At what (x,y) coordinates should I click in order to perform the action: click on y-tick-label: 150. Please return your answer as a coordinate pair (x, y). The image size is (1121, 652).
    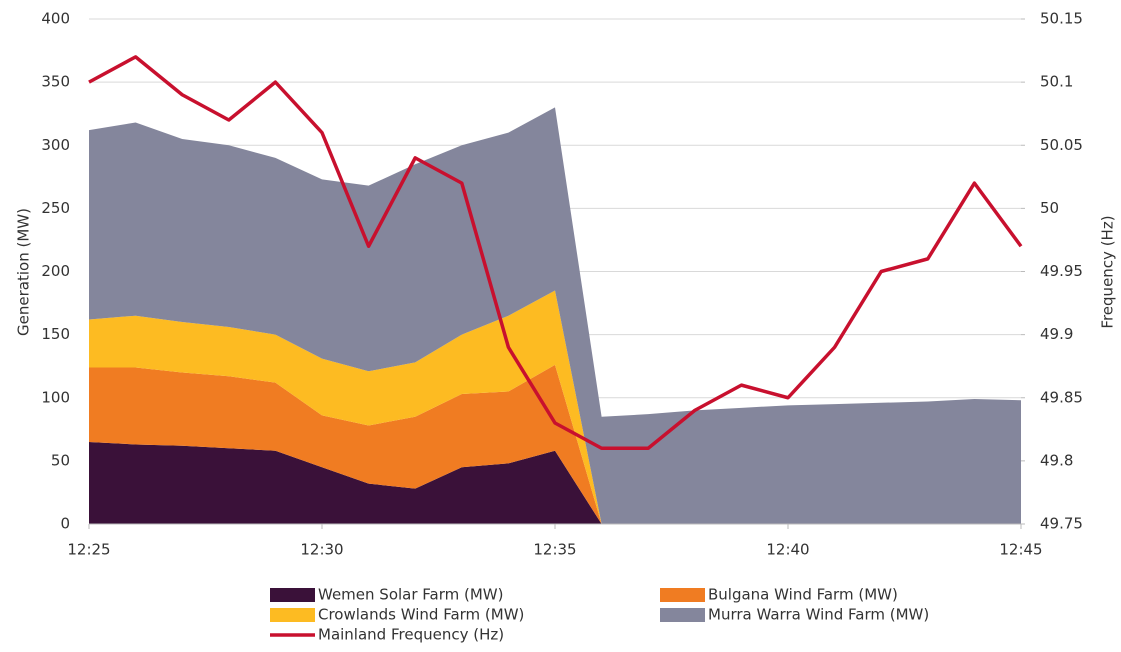
    Looking at the image, I should click on (55, 334).